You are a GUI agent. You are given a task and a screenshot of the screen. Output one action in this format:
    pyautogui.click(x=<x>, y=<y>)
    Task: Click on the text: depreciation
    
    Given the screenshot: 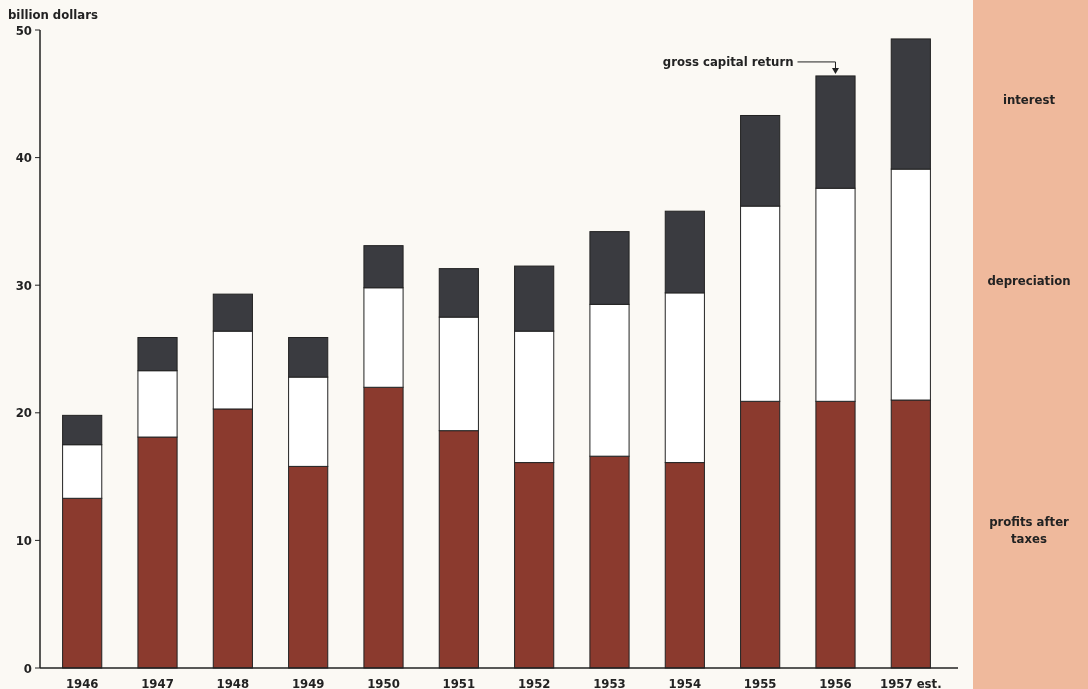 What is the action you would take?
    pyautogui.click(x=1029, y=280)
    